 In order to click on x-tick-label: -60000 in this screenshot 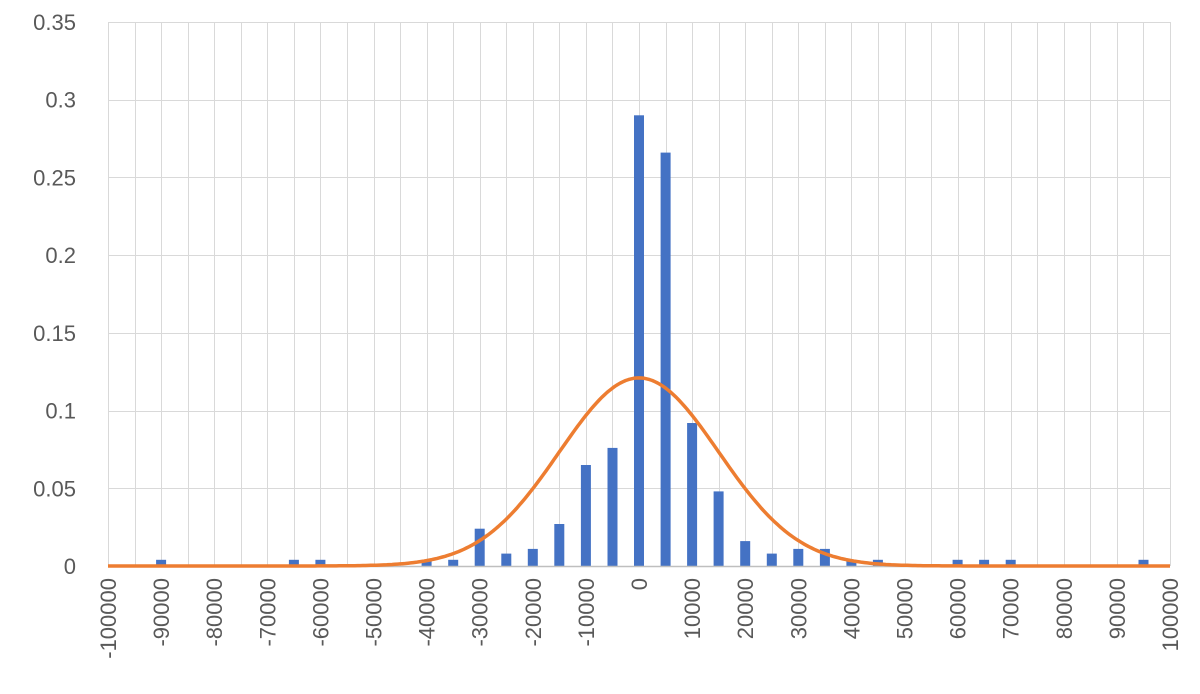, I will do `click(320, 612)`.